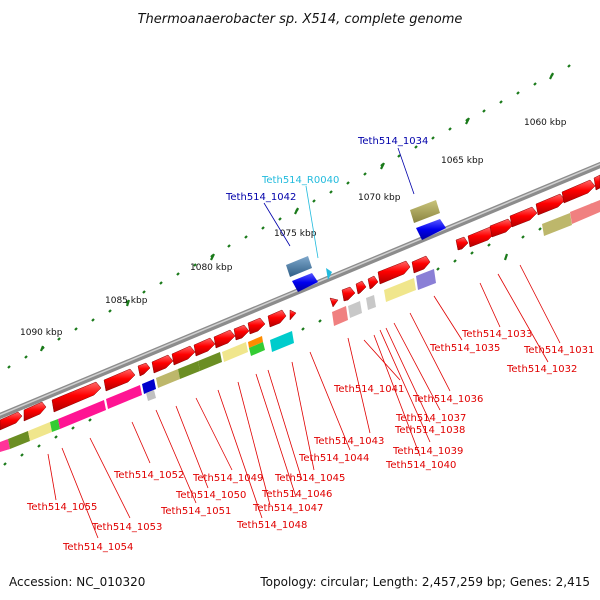  What do you see at coordinates (420, 465) in the screenshot?
I see `gene-label: Teth514_1040` at bounding box center [420, 465].